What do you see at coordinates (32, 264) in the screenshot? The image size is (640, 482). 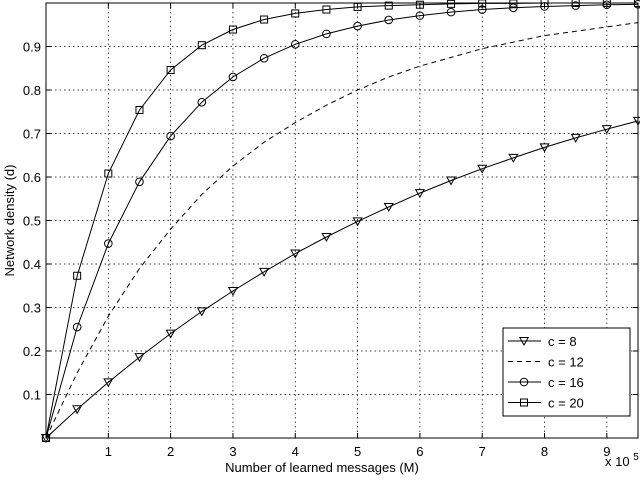 I see `y-tick-label: 0.4` at bounding box center [32, 264].